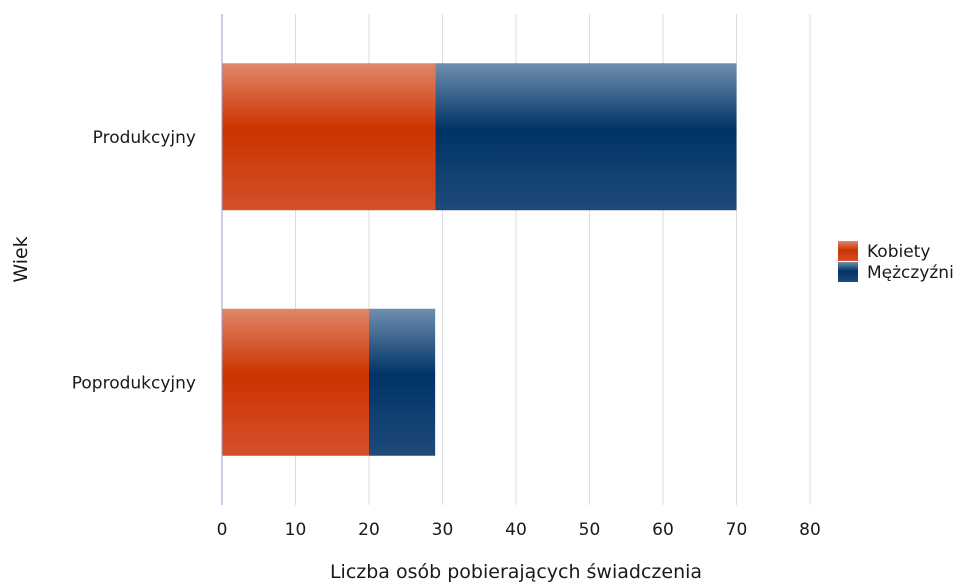  Describe the element at coordinates (369, 530) in the screenshot. I see `x-tick-label: 20` at that location.